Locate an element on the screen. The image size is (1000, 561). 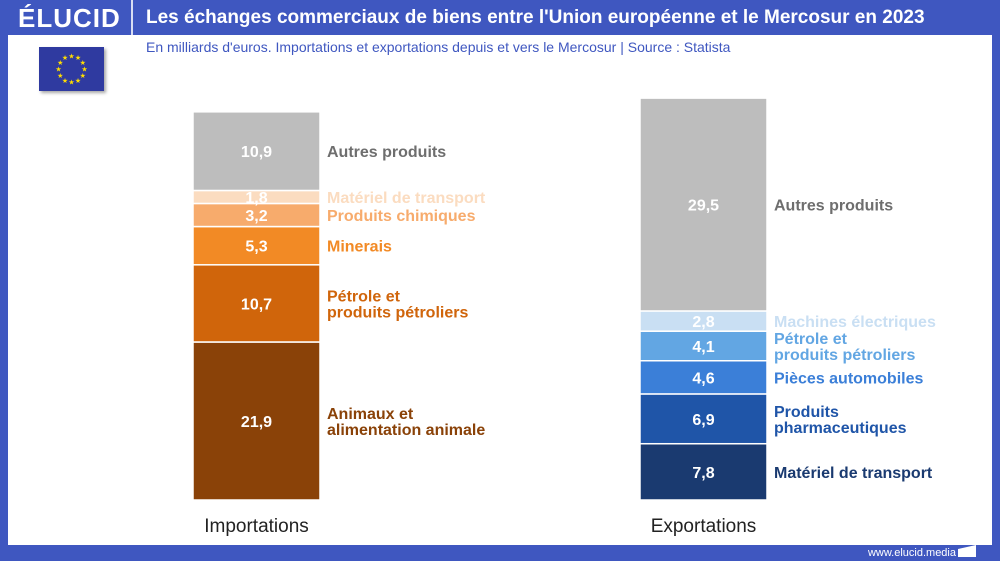
segment-category-label: Produits pharmaceutiques is located at coordinates (840, 420).